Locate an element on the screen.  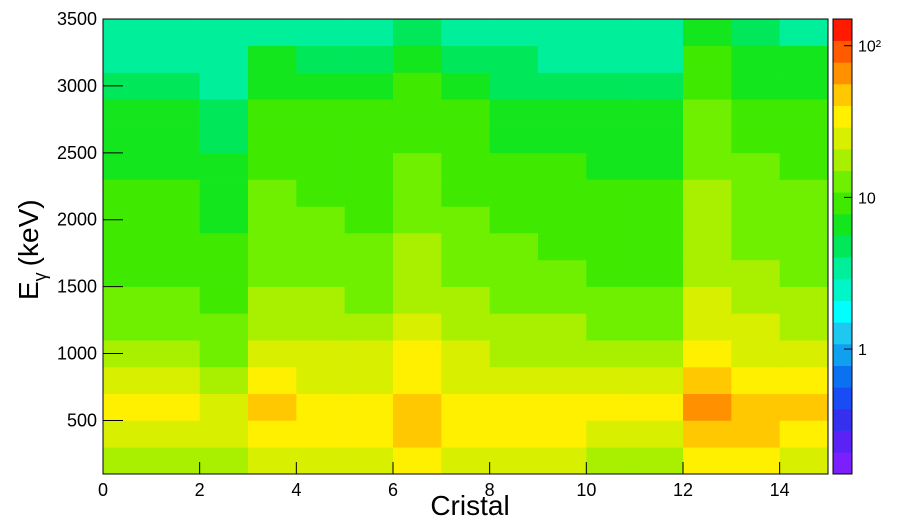
y-tick-label: 2500 is located at coordinates (77, 153).